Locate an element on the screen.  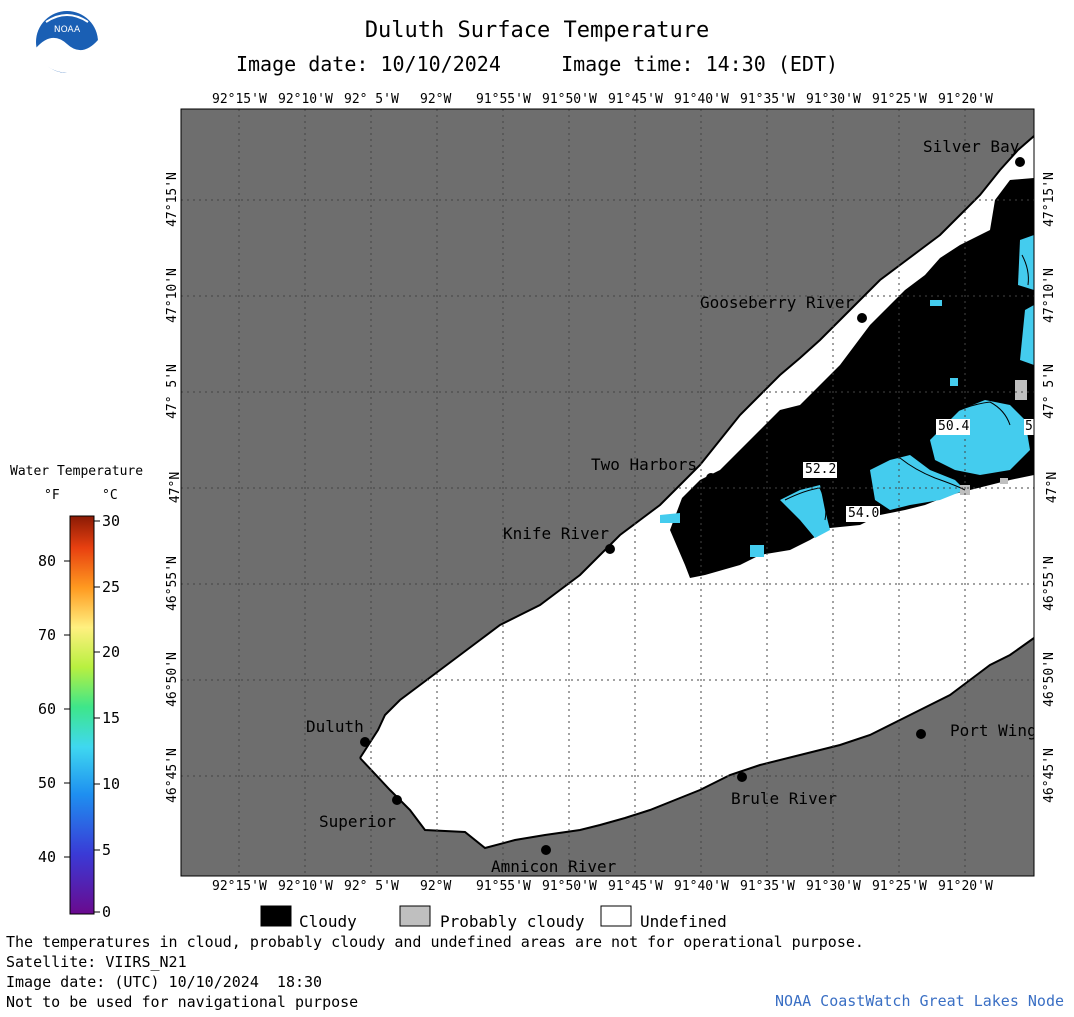
lon-label-top: 91°25'W is located at coordinates (899, 99).